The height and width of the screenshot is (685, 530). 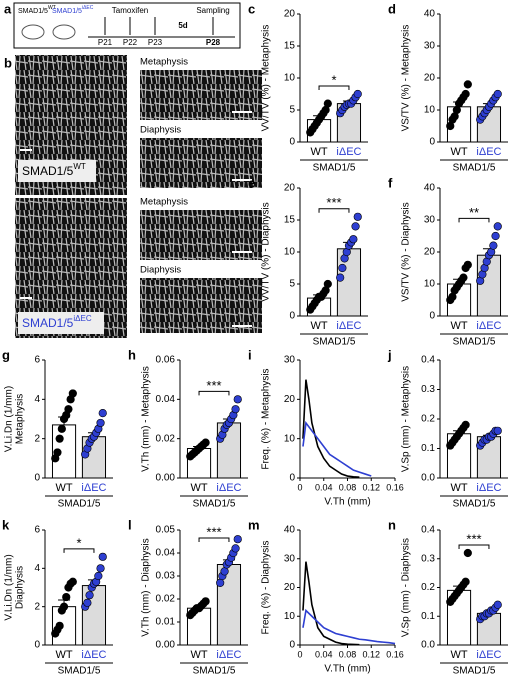 What do you see at coordinates (130, 42) in the screenshot?
I see `day: P22` at bounding box center [130, 42].